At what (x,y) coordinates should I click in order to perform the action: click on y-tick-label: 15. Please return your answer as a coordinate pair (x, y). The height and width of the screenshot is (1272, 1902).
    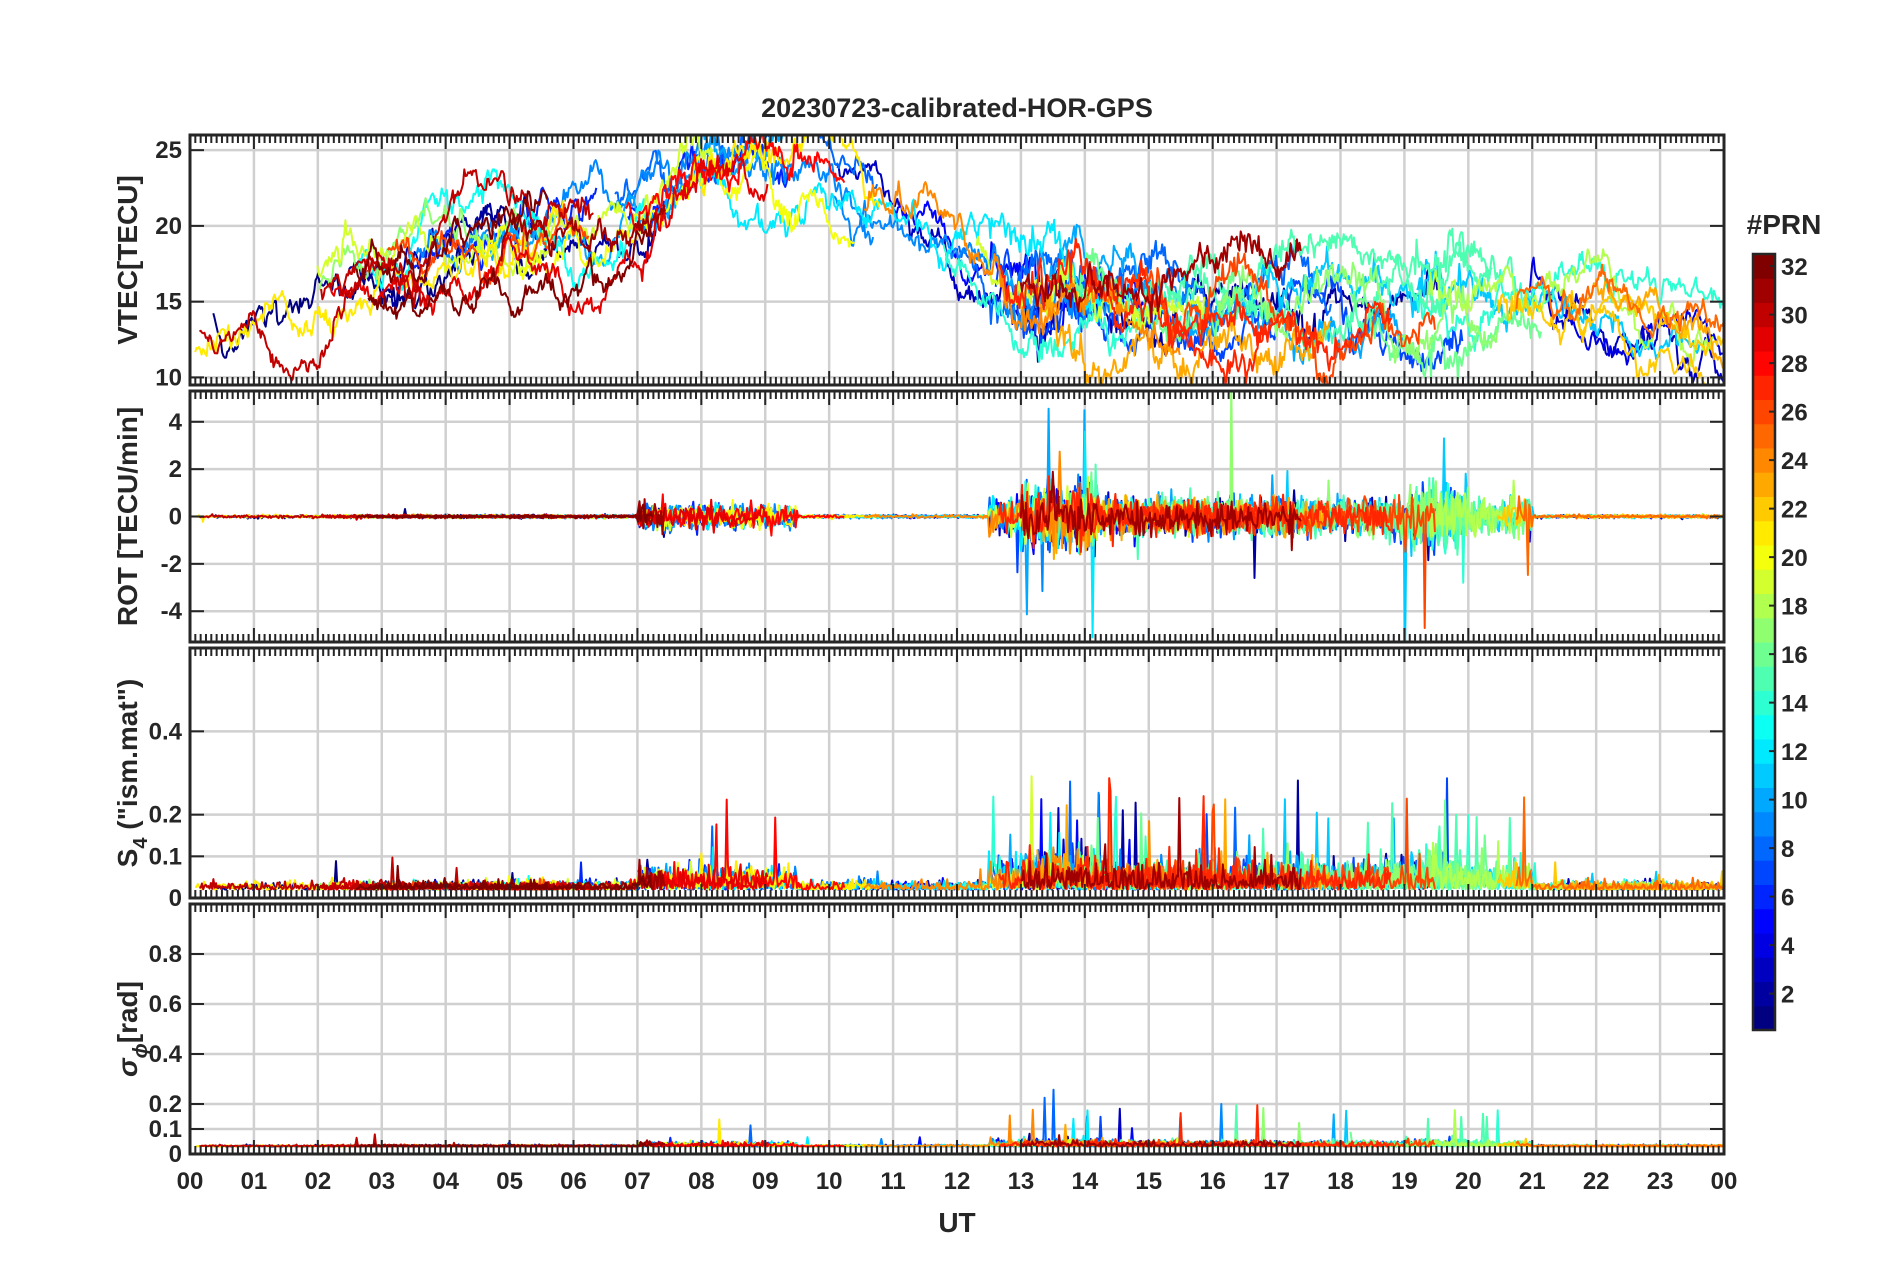
    Looking at the image, I should click on (168, 302).